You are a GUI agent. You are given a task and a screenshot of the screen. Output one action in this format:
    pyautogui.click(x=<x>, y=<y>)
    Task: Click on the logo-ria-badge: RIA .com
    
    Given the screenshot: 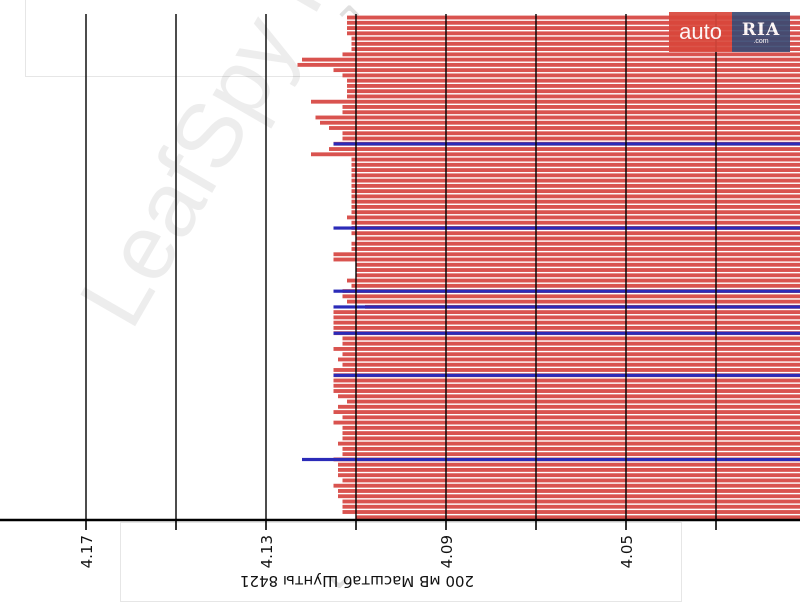 What is the action you would take?
    pyautogui.click(x=761, y=32)
    